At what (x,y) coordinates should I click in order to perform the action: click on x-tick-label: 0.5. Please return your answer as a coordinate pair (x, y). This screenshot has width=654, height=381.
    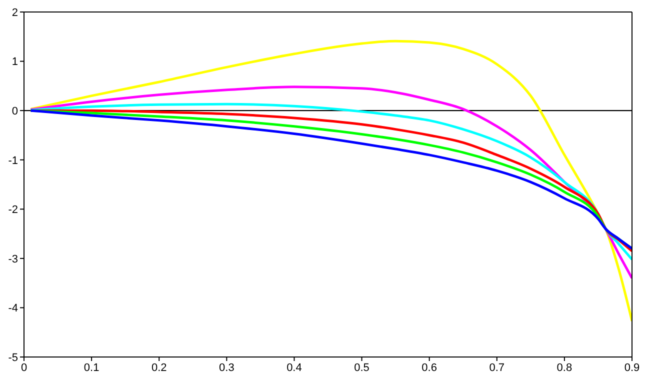
    Looking at the image, I should click on (362, 368).